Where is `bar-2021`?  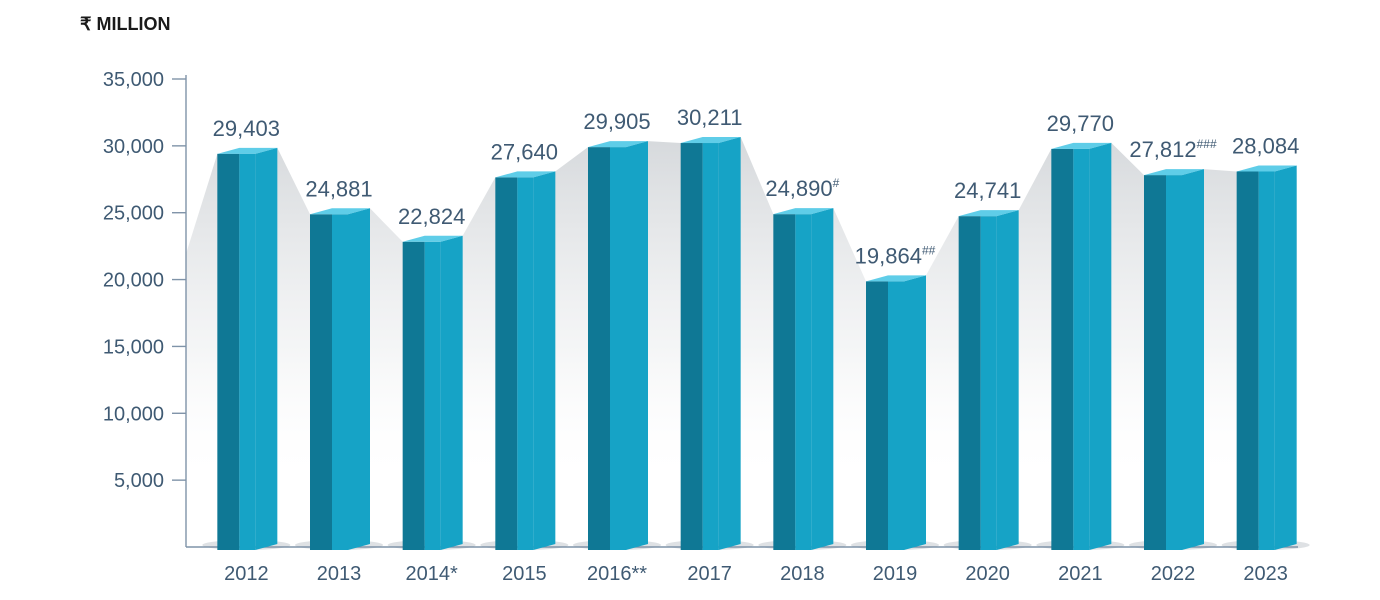 bar-2021 is located at coordinates (1081, 346).